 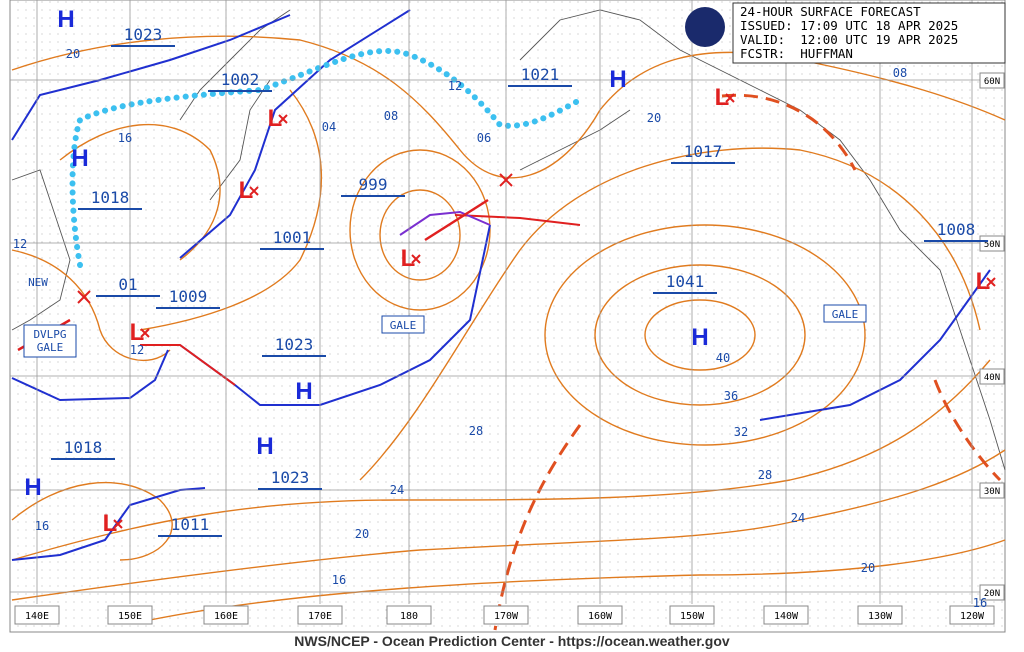 I want to click on lon-label: 150W, so click(x=692, y=616).